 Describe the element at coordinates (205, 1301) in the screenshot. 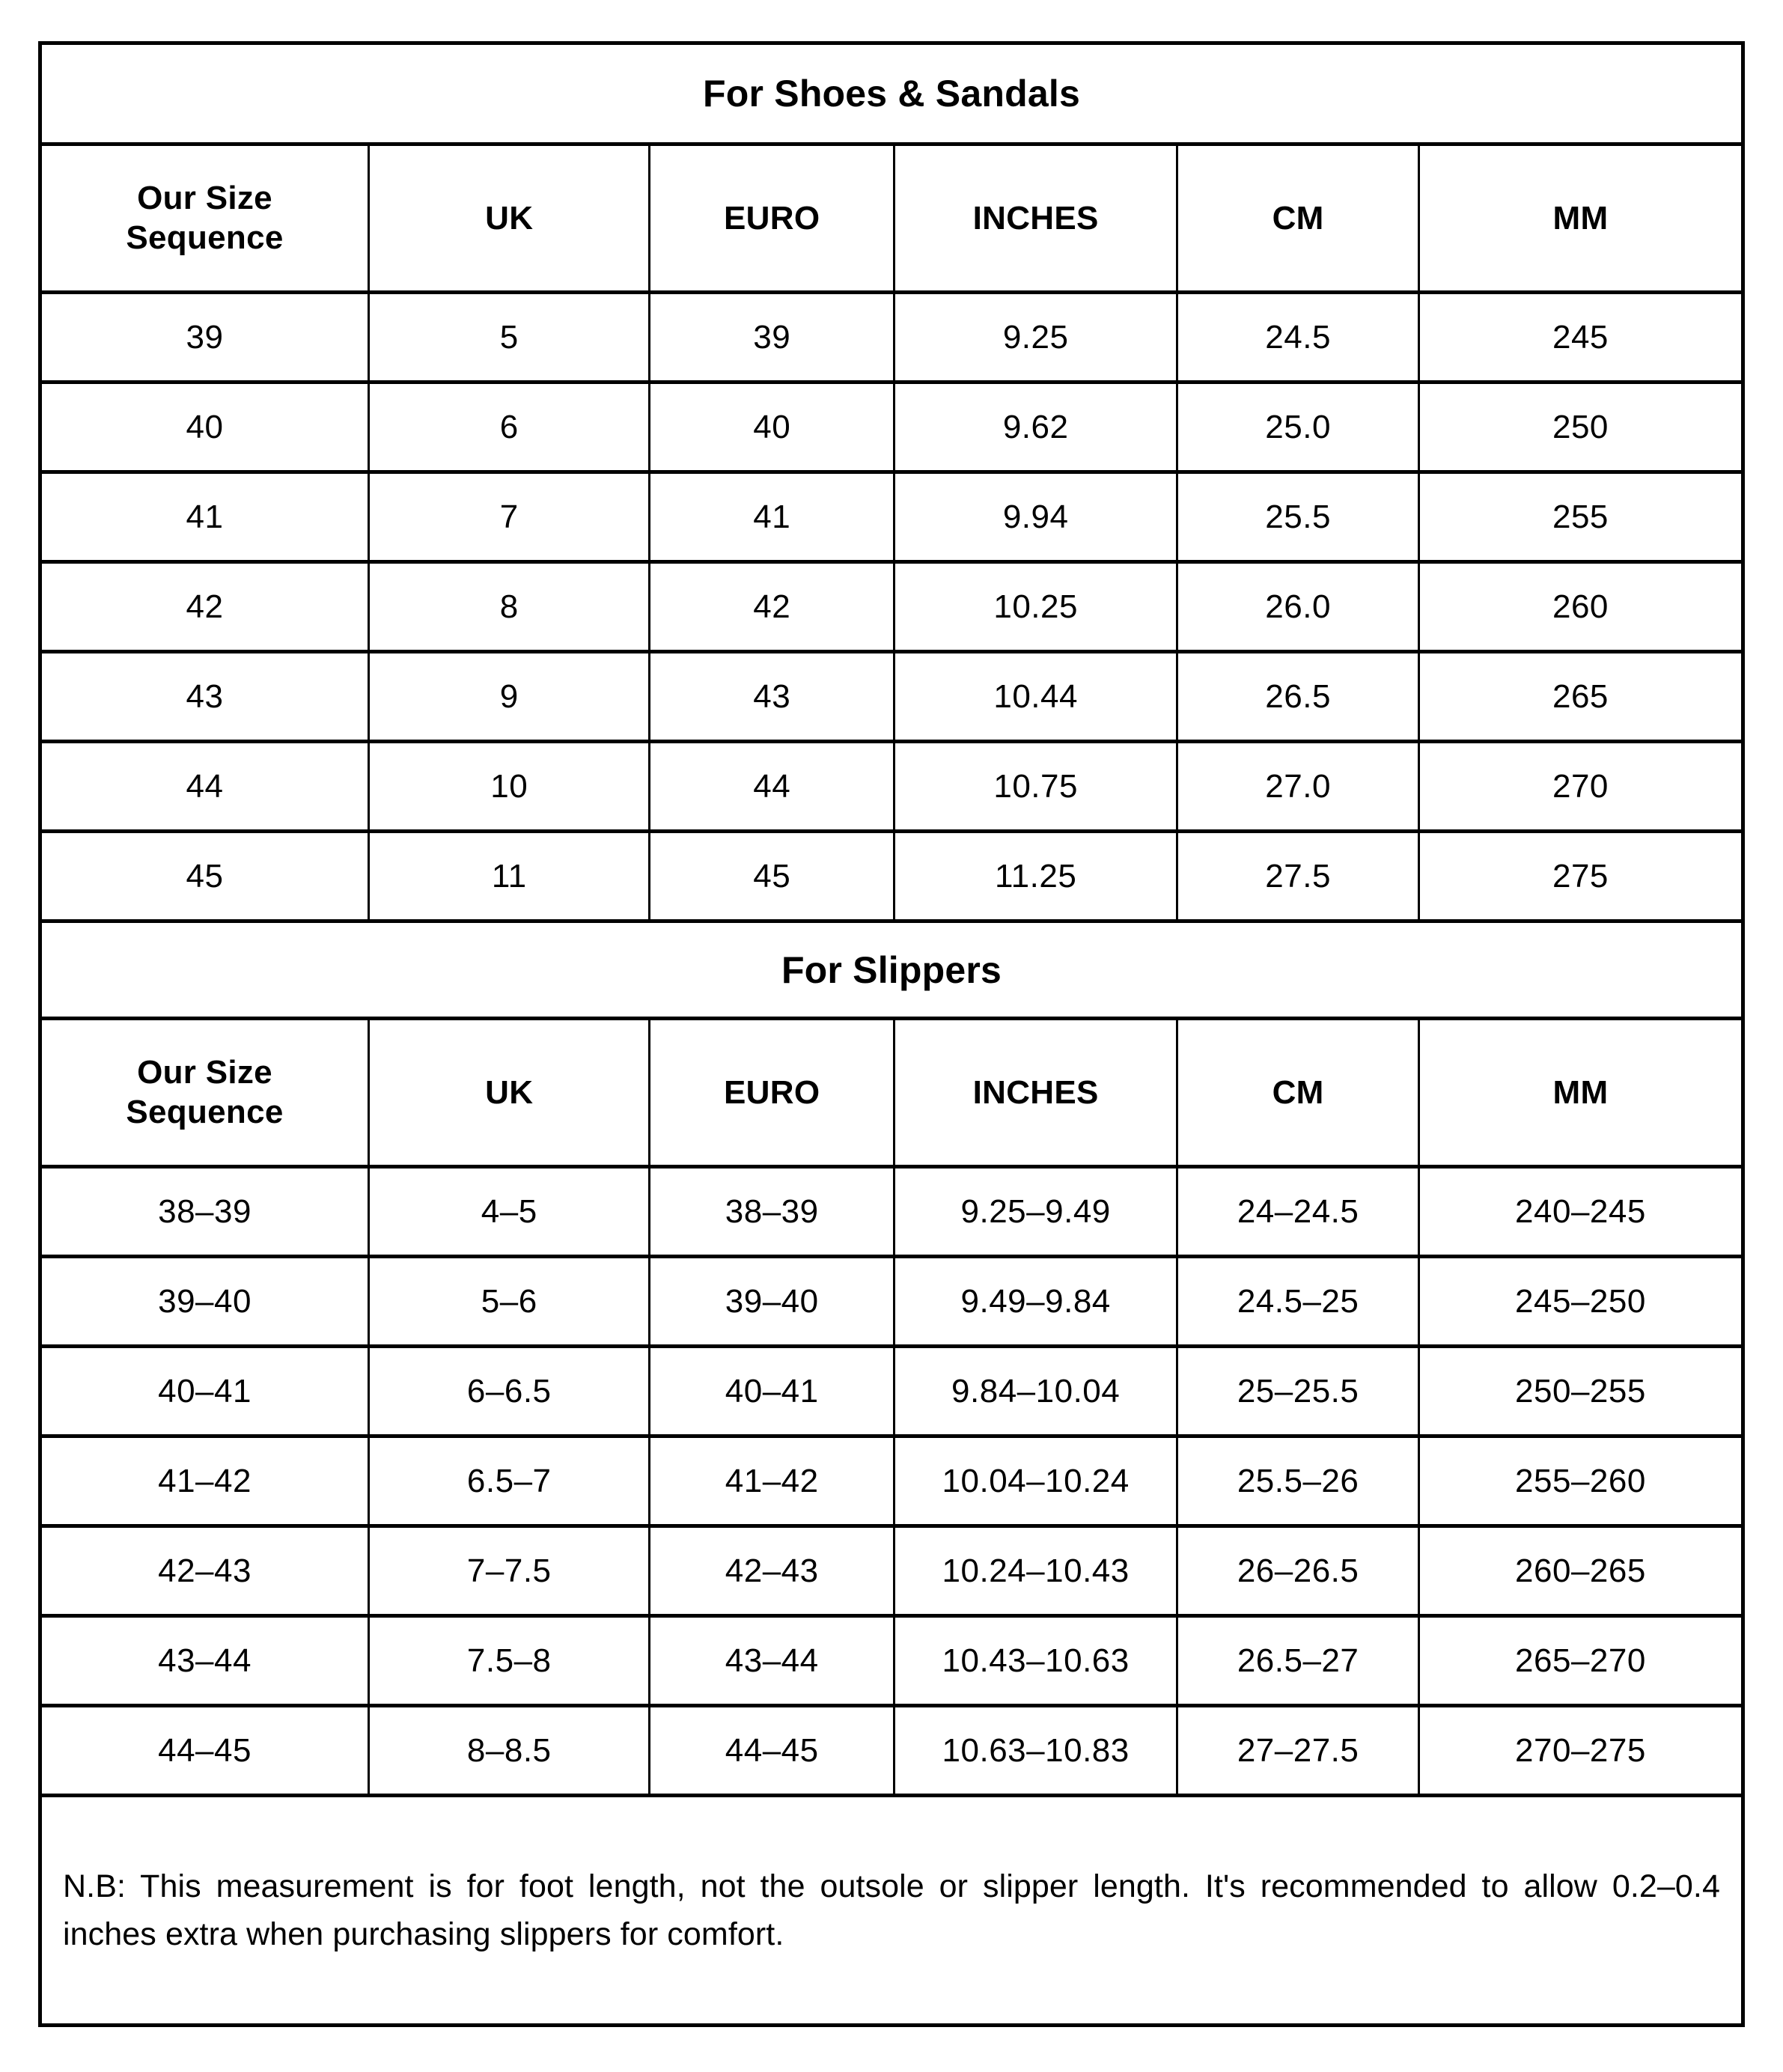

I see `cell-our-size-sequence: 39–40` at that location.